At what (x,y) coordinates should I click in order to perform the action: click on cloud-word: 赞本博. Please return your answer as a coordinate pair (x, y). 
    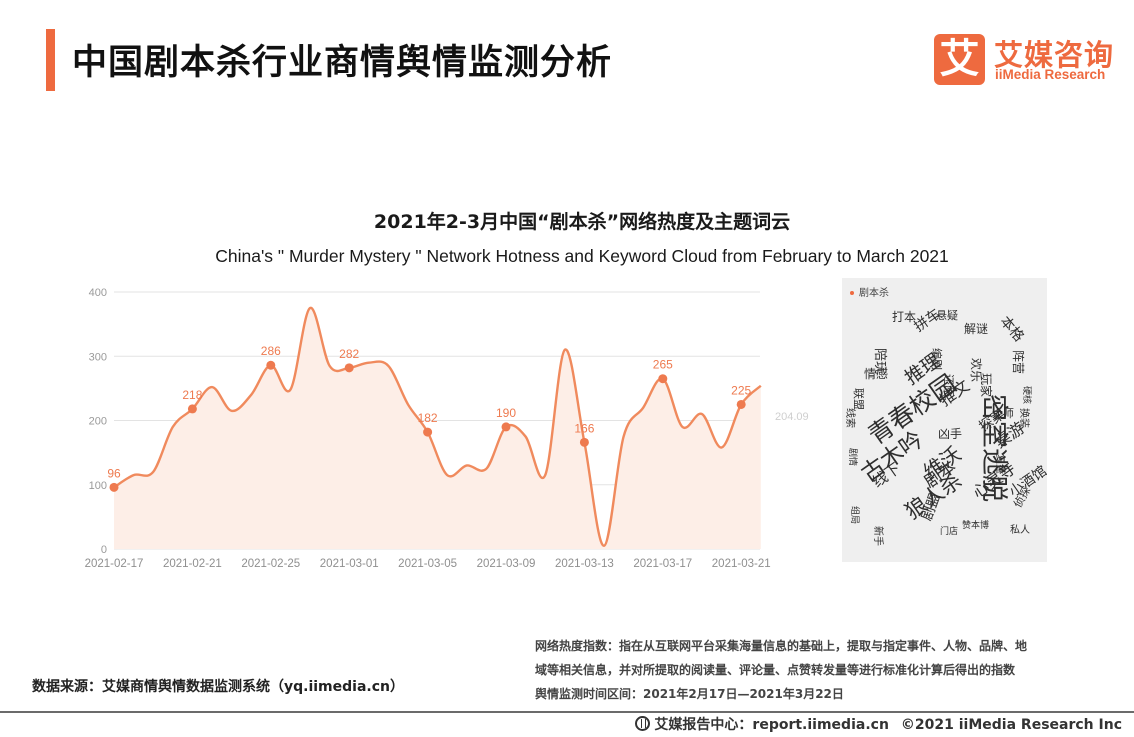
    Looking at the image, I should click on (976, 526).